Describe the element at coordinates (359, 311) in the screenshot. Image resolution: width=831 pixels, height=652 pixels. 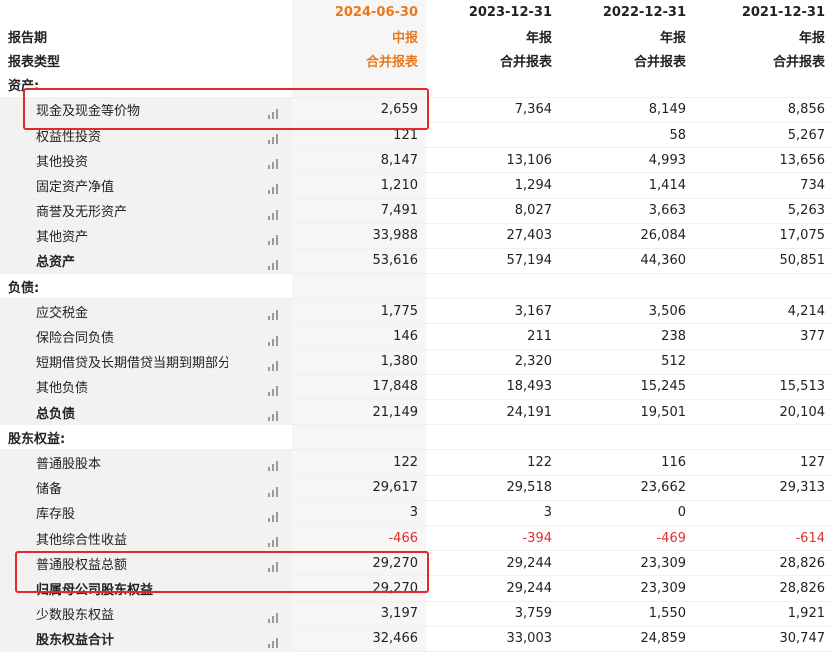
I see `value-cell: 1,775` at that location.